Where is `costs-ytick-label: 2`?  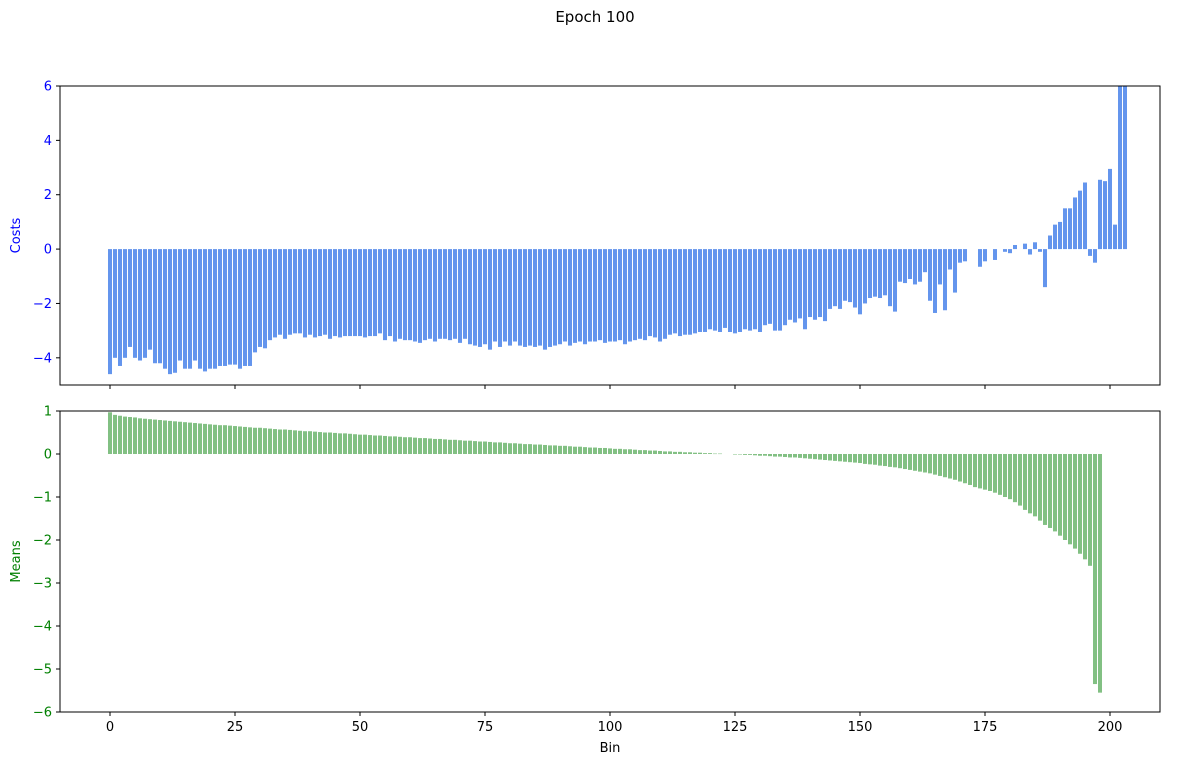 costs-ytick-label: 2 is located at coordinates (48, 195).